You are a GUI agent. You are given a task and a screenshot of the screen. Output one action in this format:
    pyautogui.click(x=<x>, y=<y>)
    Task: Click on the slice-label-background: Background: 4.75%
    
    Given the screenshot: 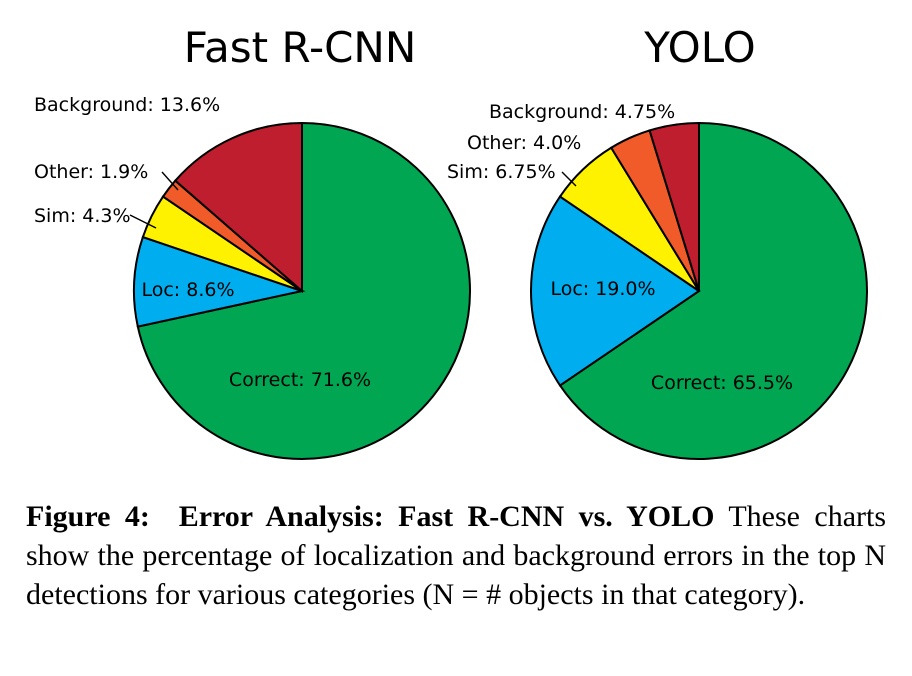 What is the action you would take?
    pyautogui.click(x=582, y=112)
    